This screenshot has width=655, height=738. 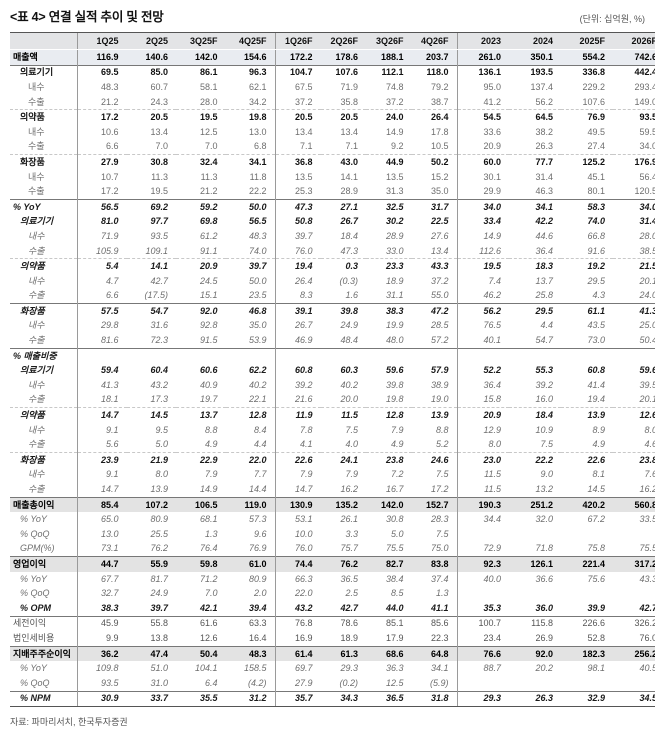 I want to click on cell: 69.7, so click(x=297, y=668).